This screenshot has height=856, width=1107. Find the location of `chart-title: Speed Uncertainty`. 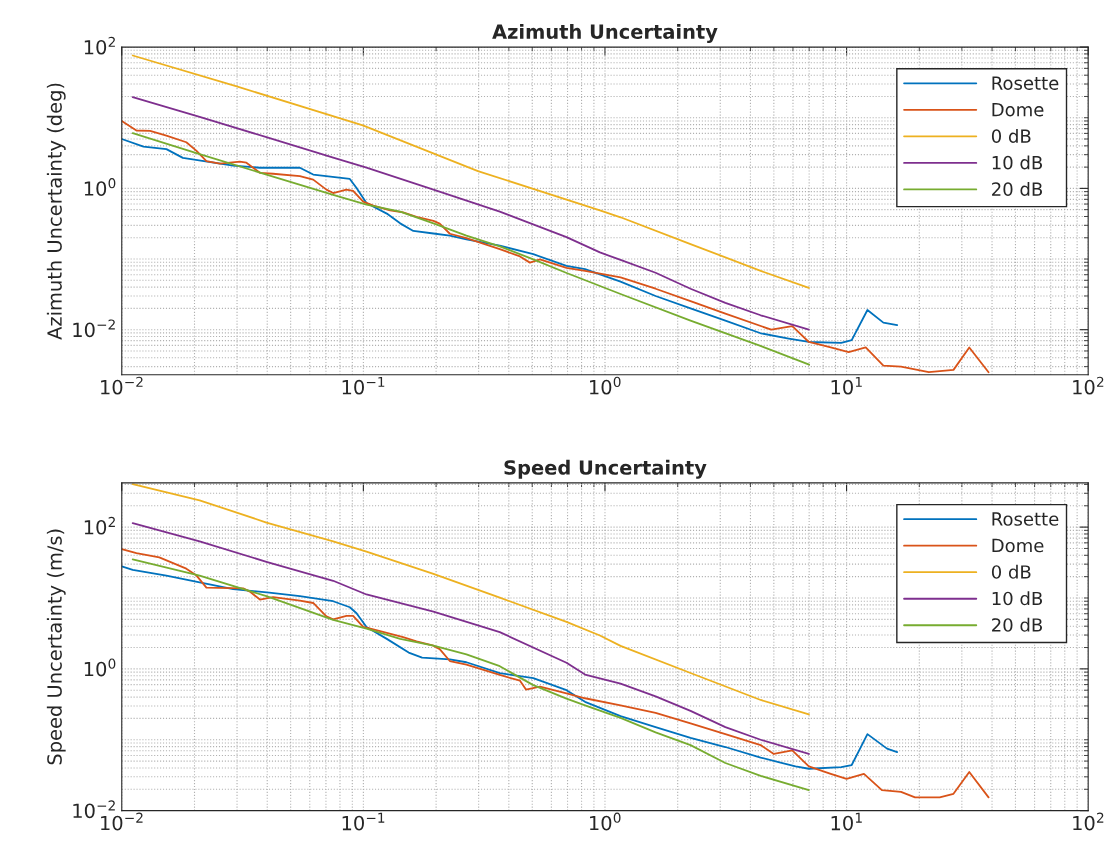

chart-title: Speed Uncertainty is located at coordinates (605, 469).